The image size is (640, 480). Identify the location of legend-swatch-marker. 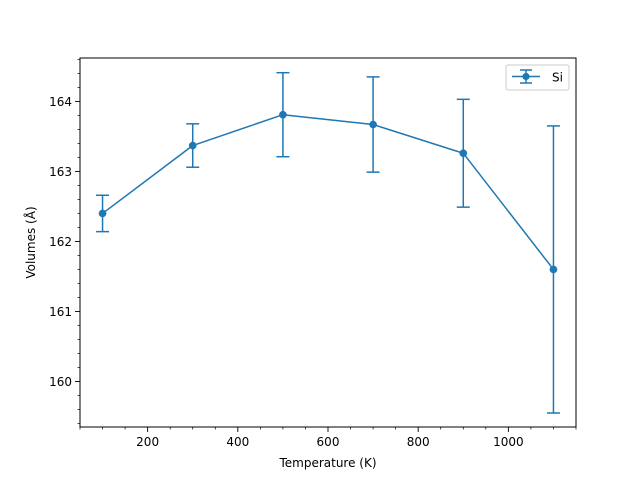
(526, 76).